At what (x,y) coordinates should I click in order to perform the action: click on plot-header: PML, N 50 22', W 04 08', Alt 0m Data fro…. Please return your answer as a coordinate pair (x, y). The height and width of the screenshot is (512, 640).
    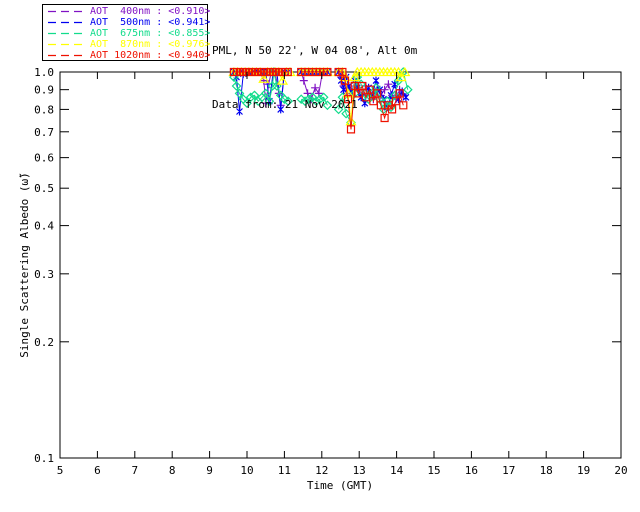
    Looking at the image, I should click on (314, 78).